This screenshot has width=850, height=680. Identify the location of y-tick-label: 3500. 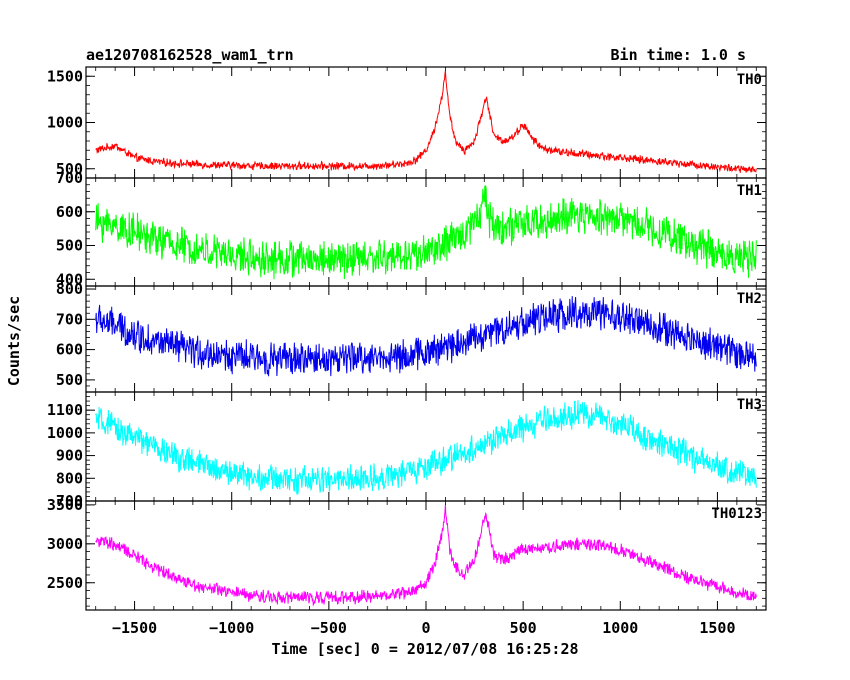
(65, 505).